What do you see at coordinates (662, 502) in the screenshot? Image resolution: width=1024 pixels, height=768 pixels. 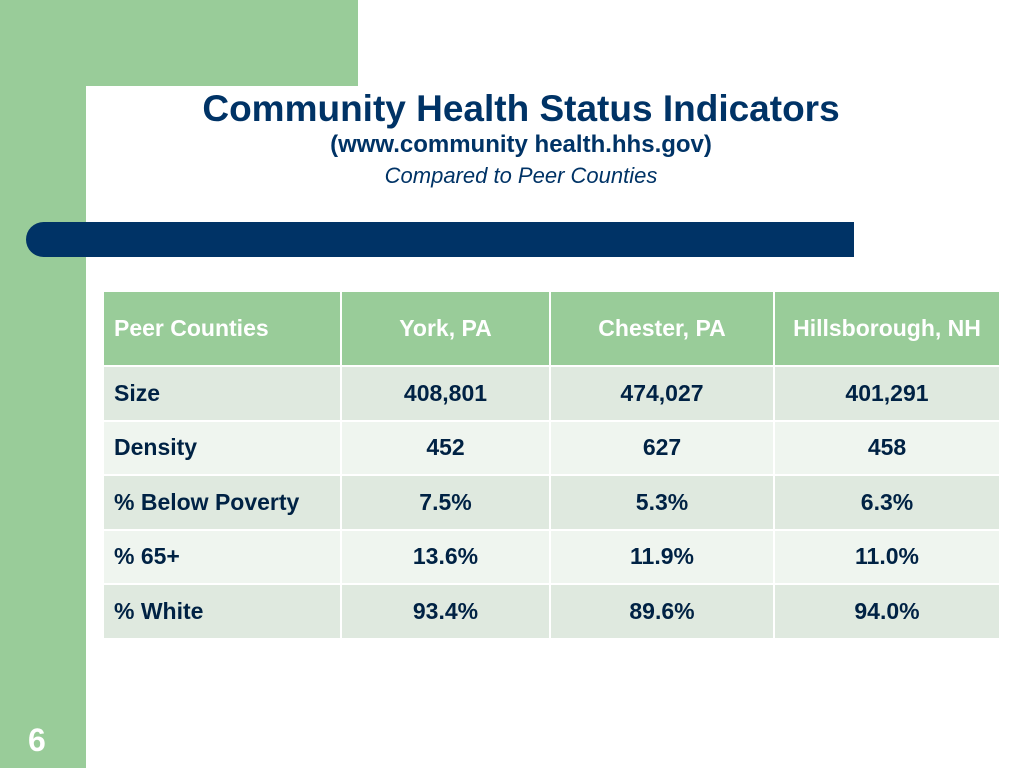 I see `table-cell: 5.3%` at bounding box center [662, 502].